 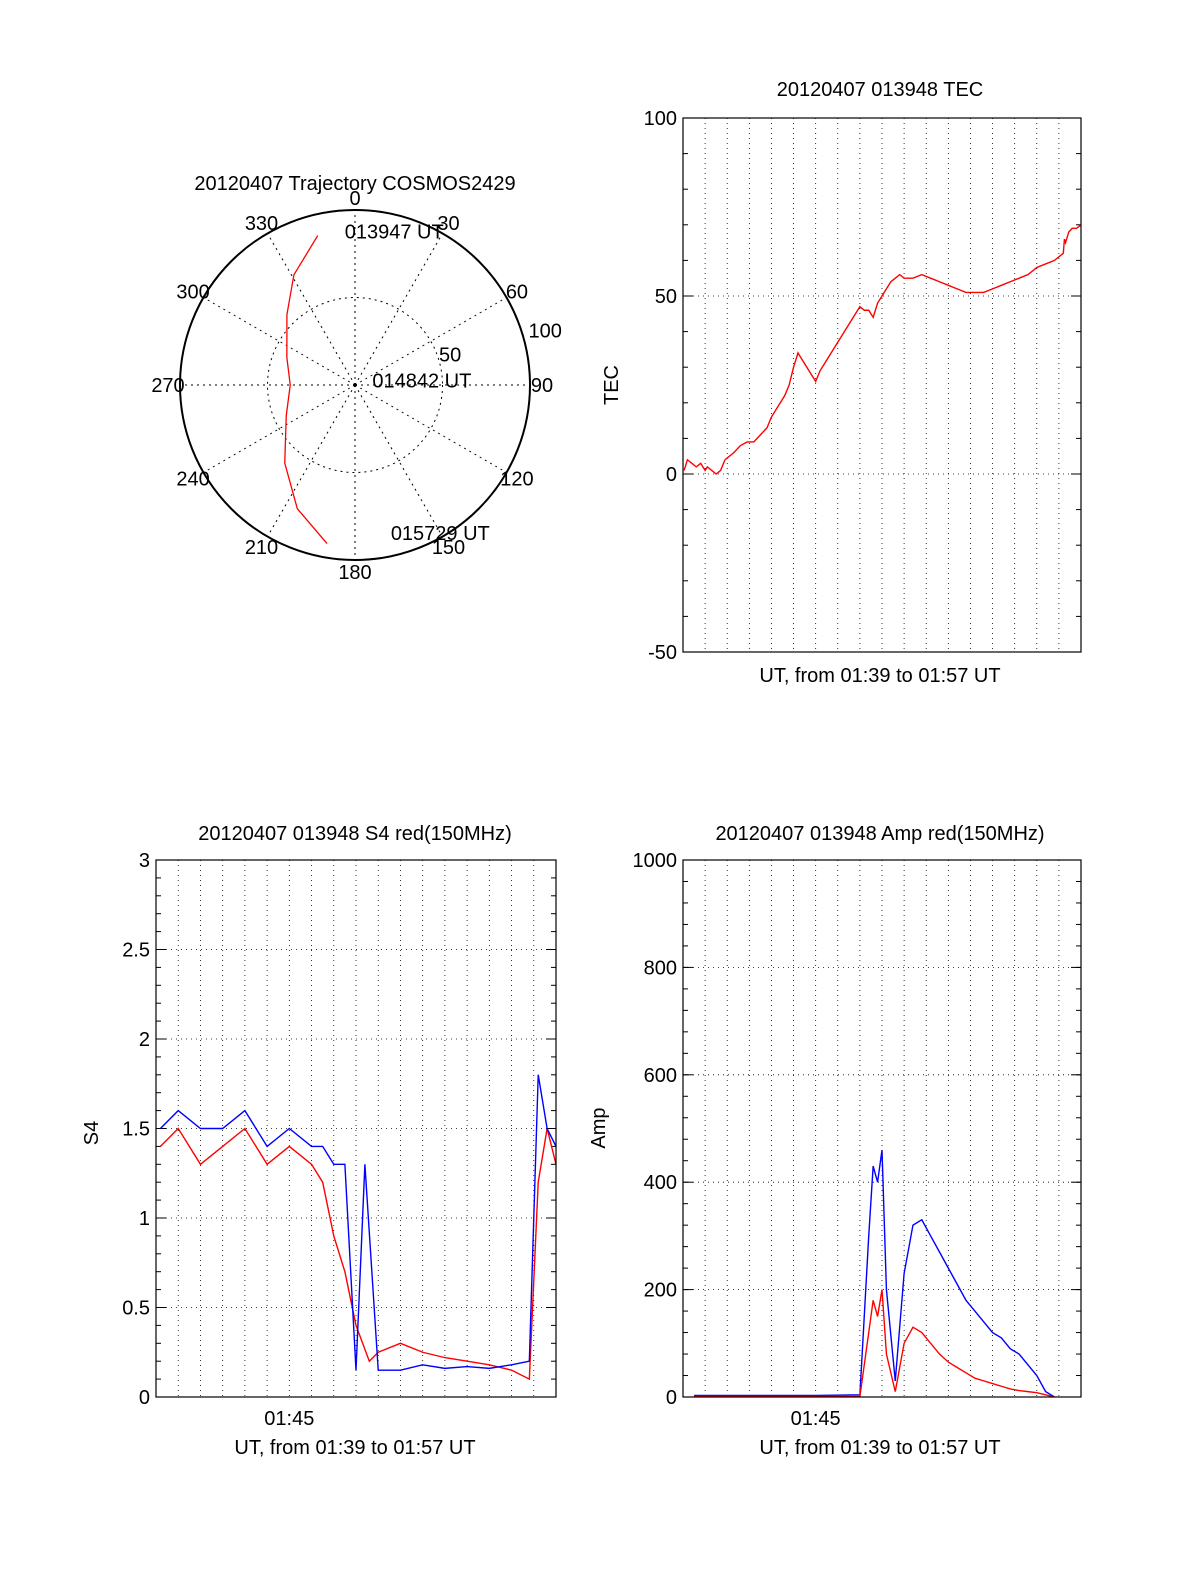 What do you see at coordinates (354, 184) in the screenshot?
I see `polar-title: 20120407 Trajectory COSMOS2429` at bounding box center [354, 184].